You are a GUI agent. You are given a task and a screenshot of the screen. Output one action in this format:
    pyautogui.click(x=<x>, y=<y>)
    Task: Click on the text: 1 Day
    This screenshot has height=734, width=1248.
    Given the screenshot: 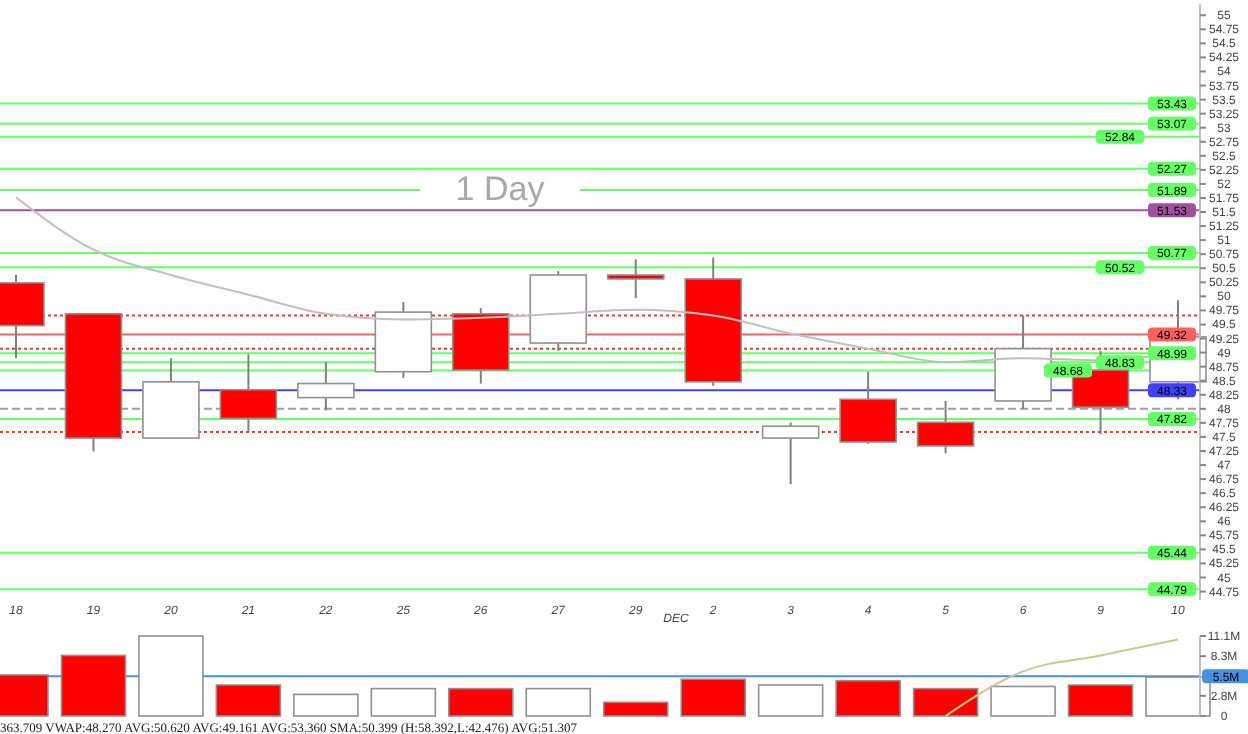 What is the action you would take?
    pyautogui.click(x=500, y=189)
    